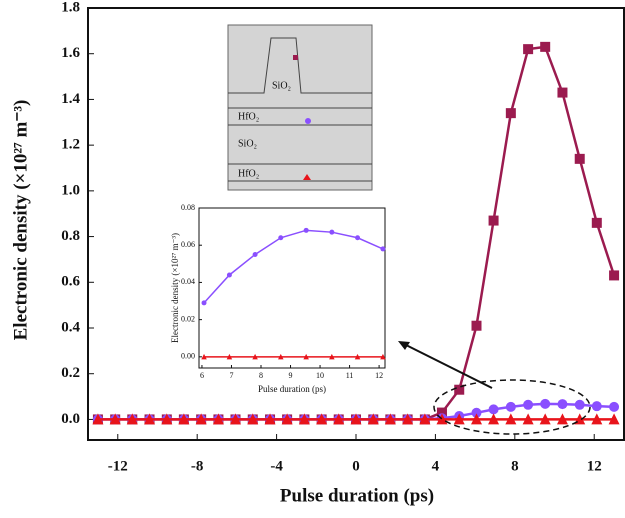 This screenshot has width=625, height=518. I want to click on x-tick-label: 4, so click(436, 466).